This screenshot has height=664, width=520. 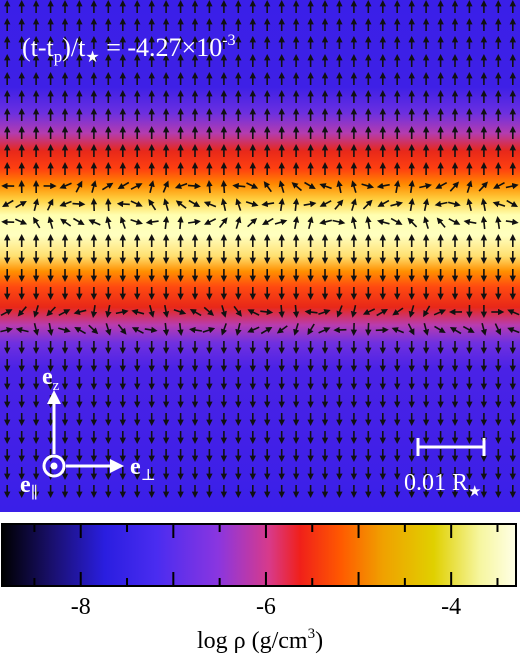 I want to click on colorbar-label: log ρ (g/cm3), so click(x=260, y=640).